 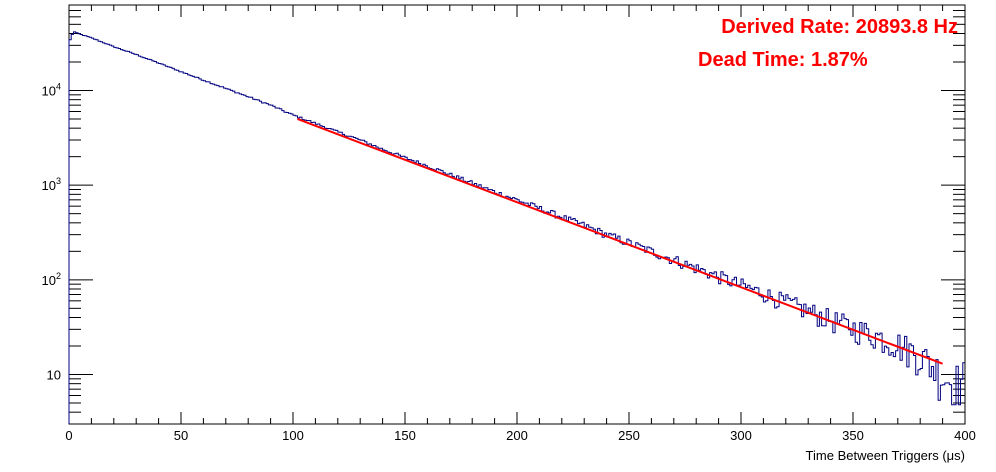 I want to click on x-tick-label: 100, so click(x=293, y=435).